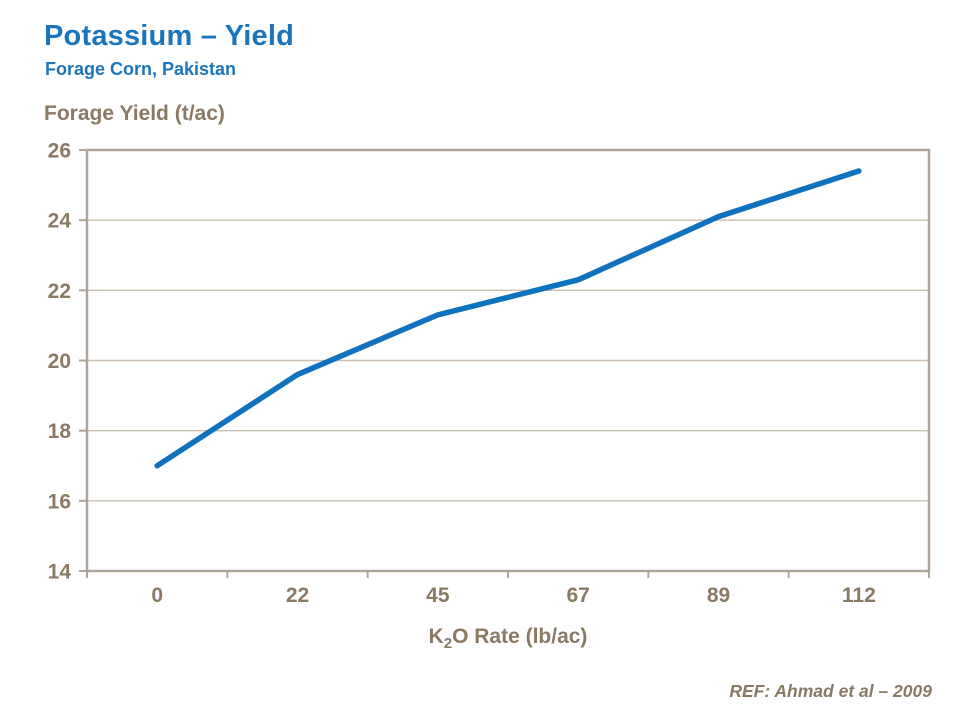 The width and height of the screenshot is (960, 720). I want to click on x-tick-label: 45, so click(438, 595).